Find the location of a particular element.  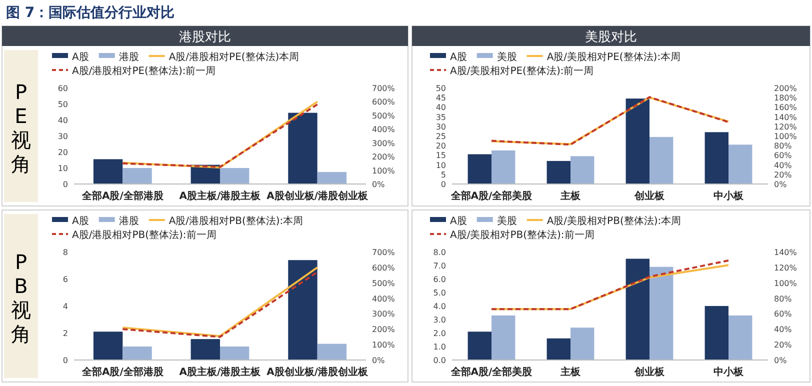

y-tick-label: 8.0 is located at coordinates (439, 252).